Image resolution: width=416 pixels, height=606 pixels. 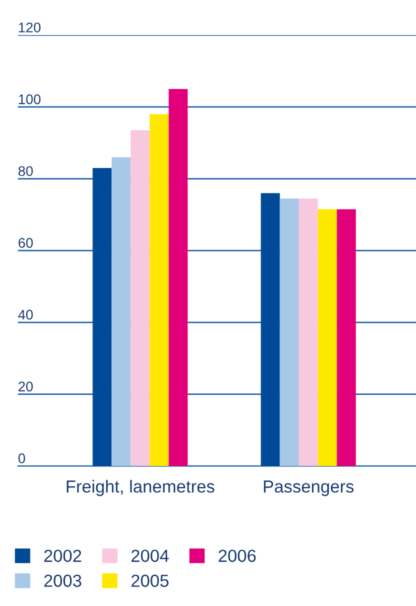 What do you see at coordinates (237, 556) in the screenshot?
I see `legend-label: 2006` at bounding box center [237, 556].